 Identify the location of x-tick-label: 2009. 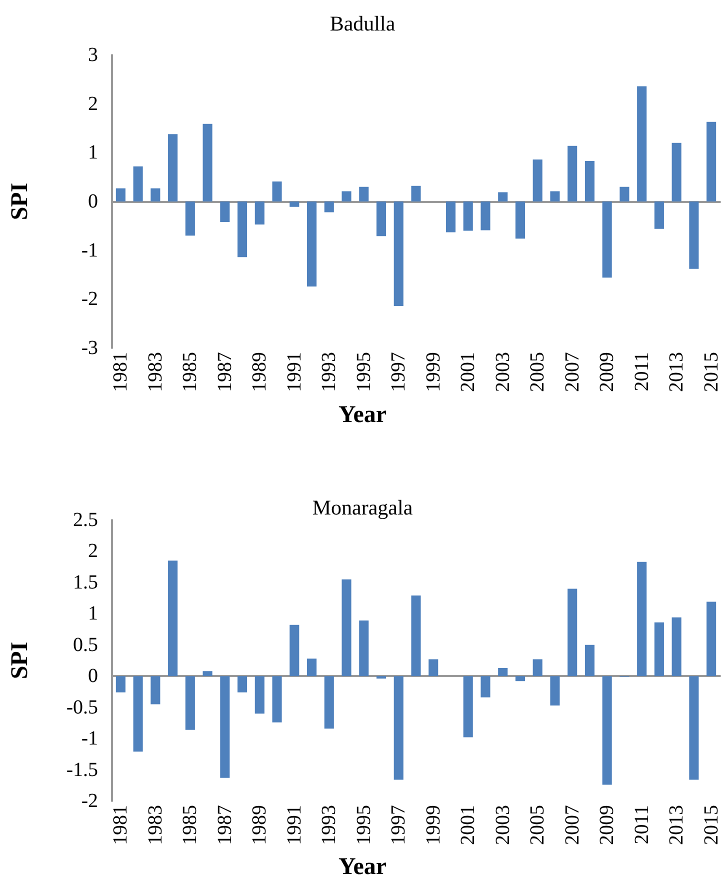
(607, 825).